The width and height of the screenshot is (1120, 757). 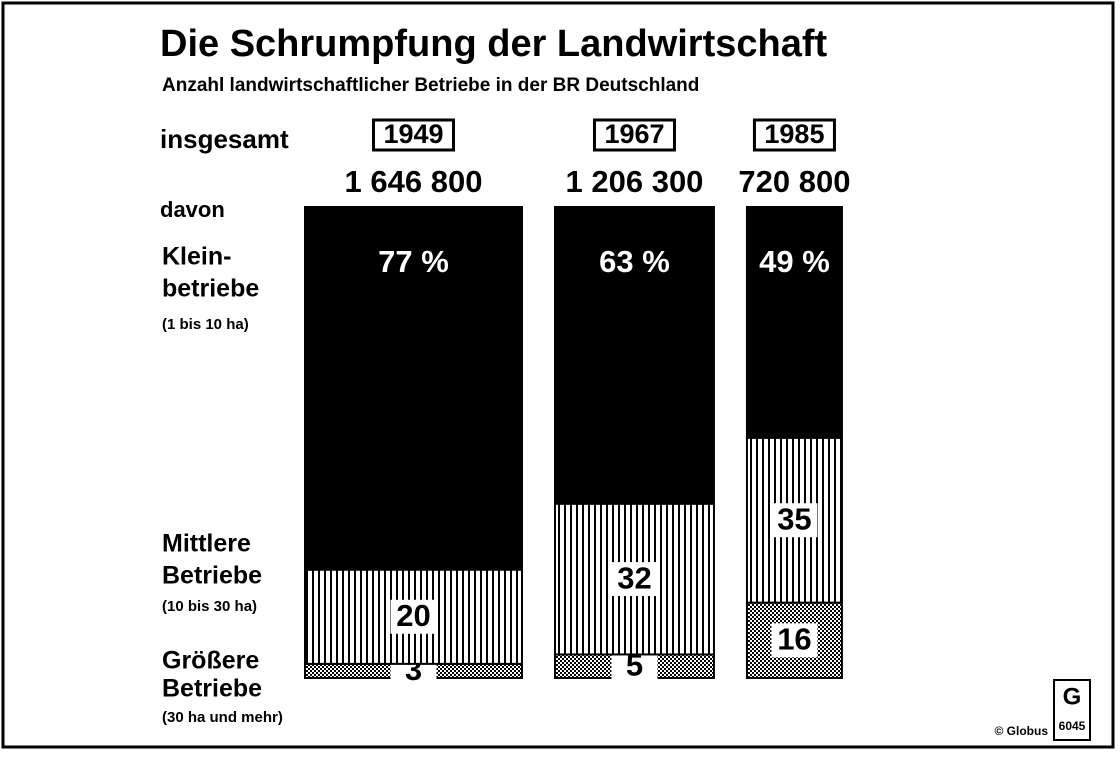 I want to click on chart-title: Die Schrumpfung der Landwirtschaft, so click(x=494, y=44).